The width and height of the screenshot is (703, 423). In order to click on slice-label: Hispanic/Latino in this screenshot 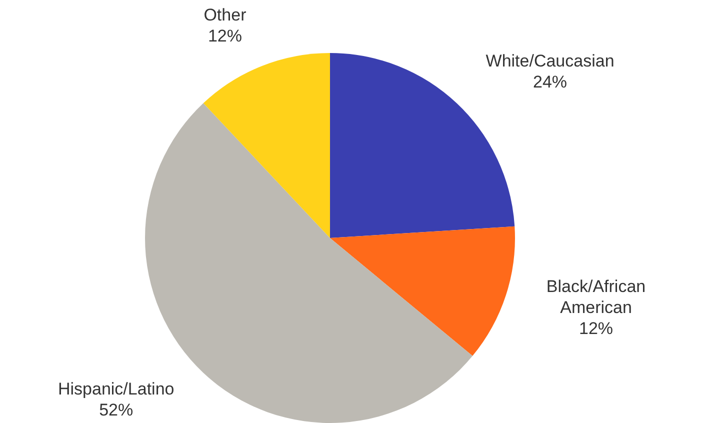, I will do `click(116, 389)`.